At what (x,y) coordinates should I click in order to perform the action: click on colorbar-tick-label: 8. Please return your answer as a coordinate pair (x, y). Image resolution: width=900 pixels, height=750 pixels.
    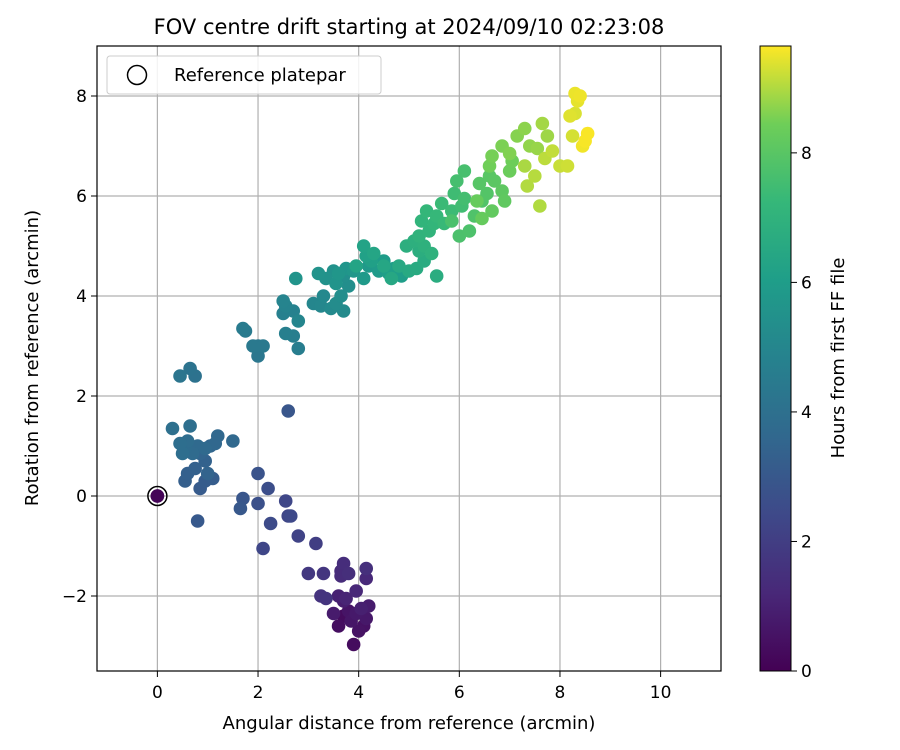
    Looking at the image, I should click on (806, 154).